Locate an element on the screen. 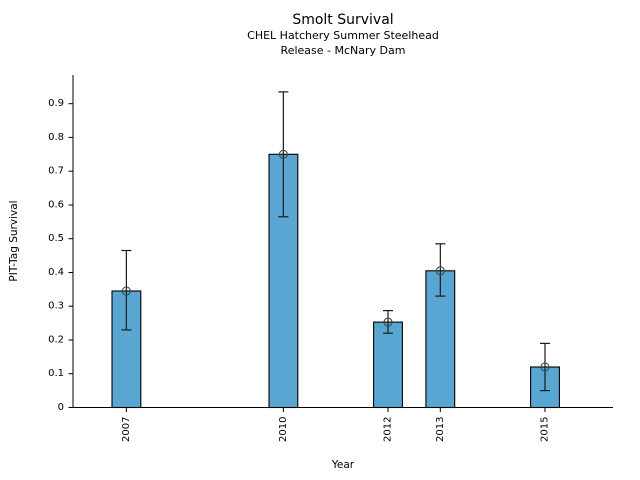  x-axis-label: Year is located at coordinates (343, 465).